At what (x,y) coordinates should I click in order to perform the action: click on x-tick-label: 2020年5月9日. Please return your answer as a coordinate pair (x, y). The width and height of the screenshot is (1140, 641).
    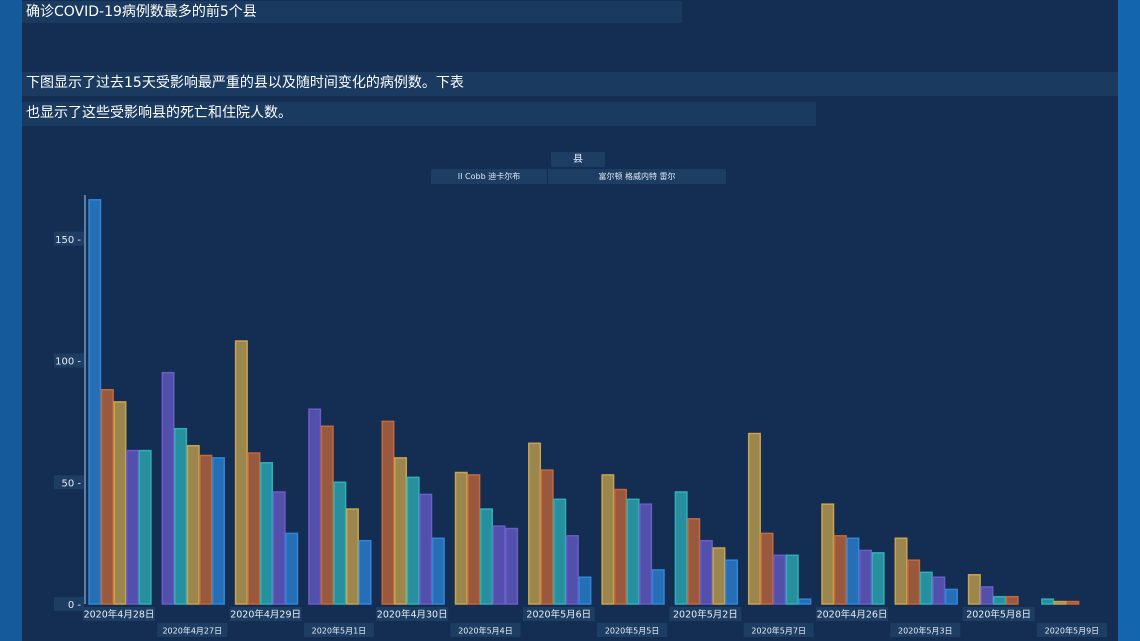
    Looking at the image, I should click on (1072, 631).